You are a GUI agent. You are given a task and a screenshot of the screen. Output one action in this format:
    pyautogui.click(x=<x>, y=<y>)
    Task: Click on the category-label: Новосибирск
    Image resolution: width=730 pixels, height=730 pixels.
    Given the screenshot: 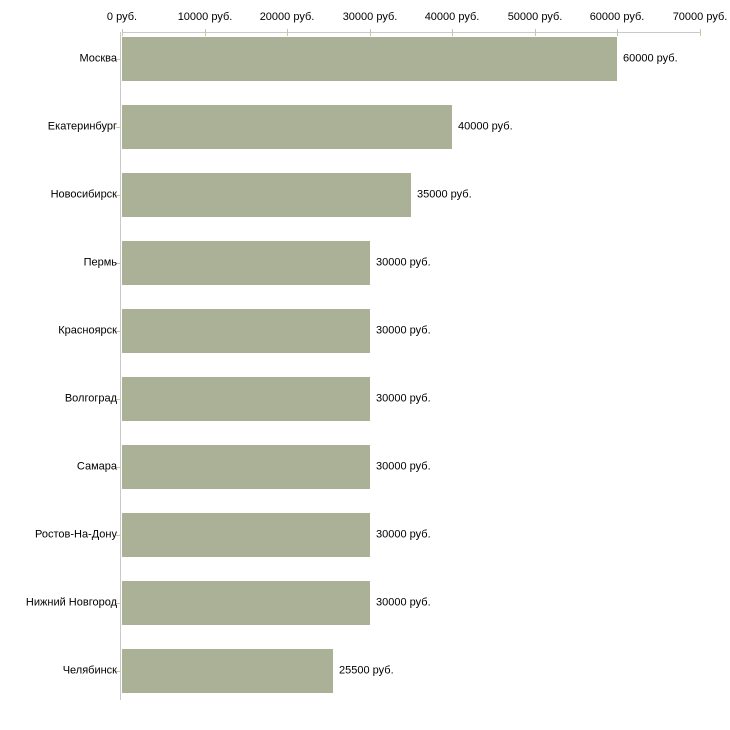 What is the action you would take?
    pyautogui.click(x=83, y=194)
    